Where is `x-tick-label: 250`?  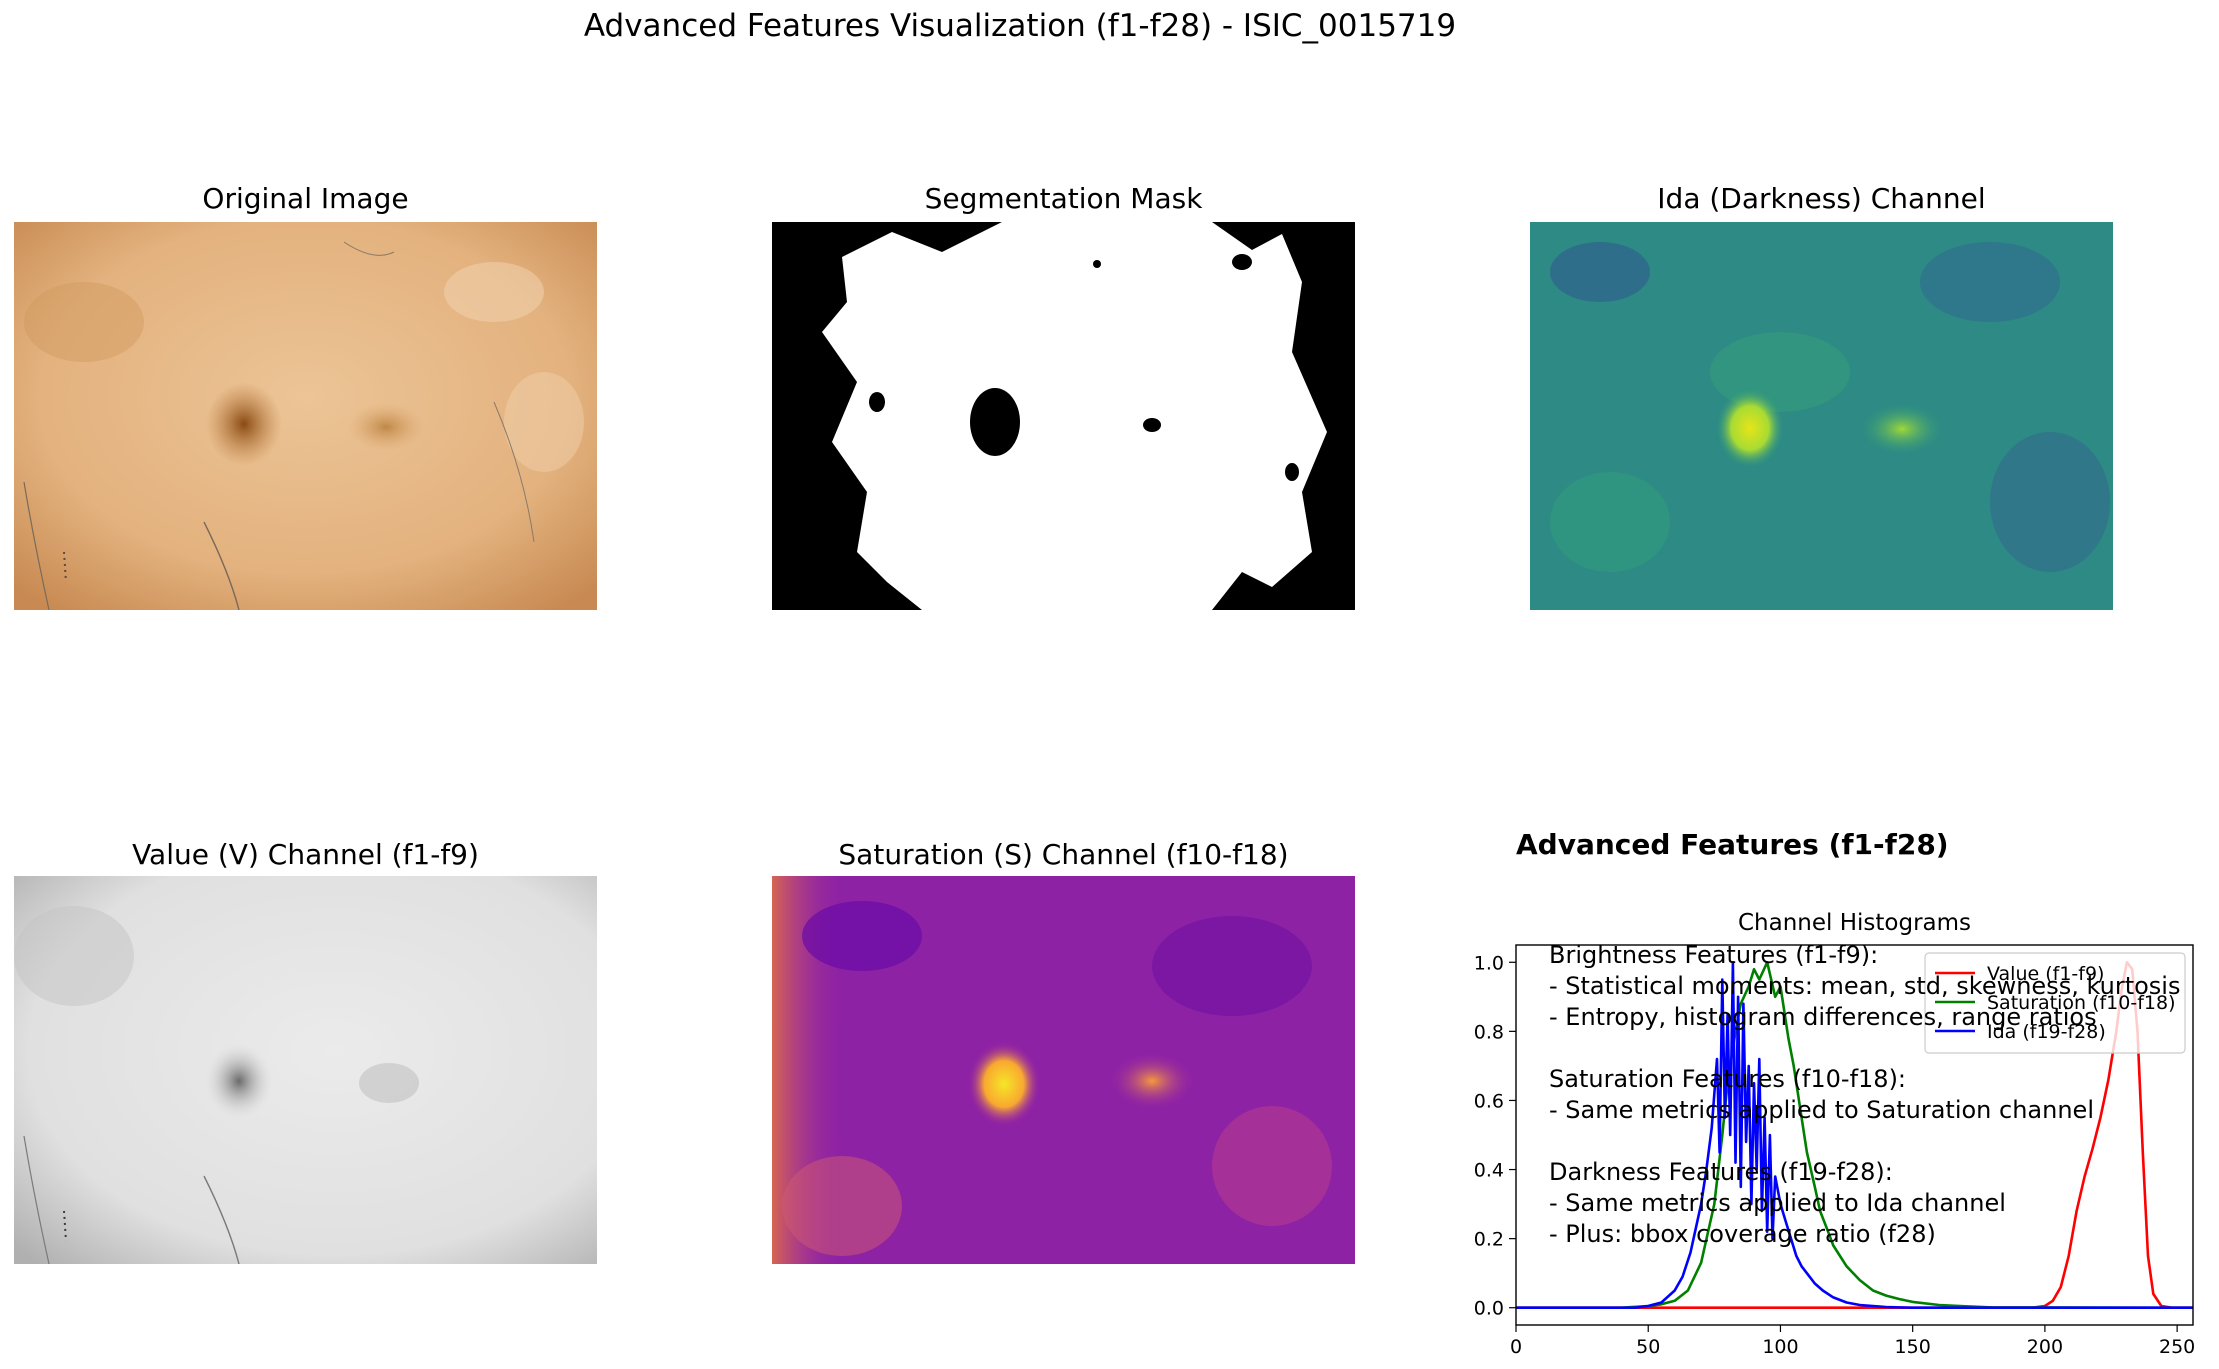 x-tick-label: 250 is located at coordinates (2177, 1347).